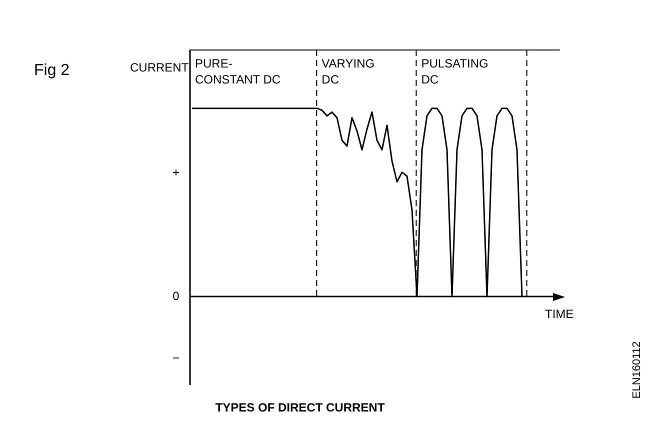  What do you see at coordinates (348, 71) in the screenshot?
I see `text: VARYING DC` at bounding box center [348, 71].